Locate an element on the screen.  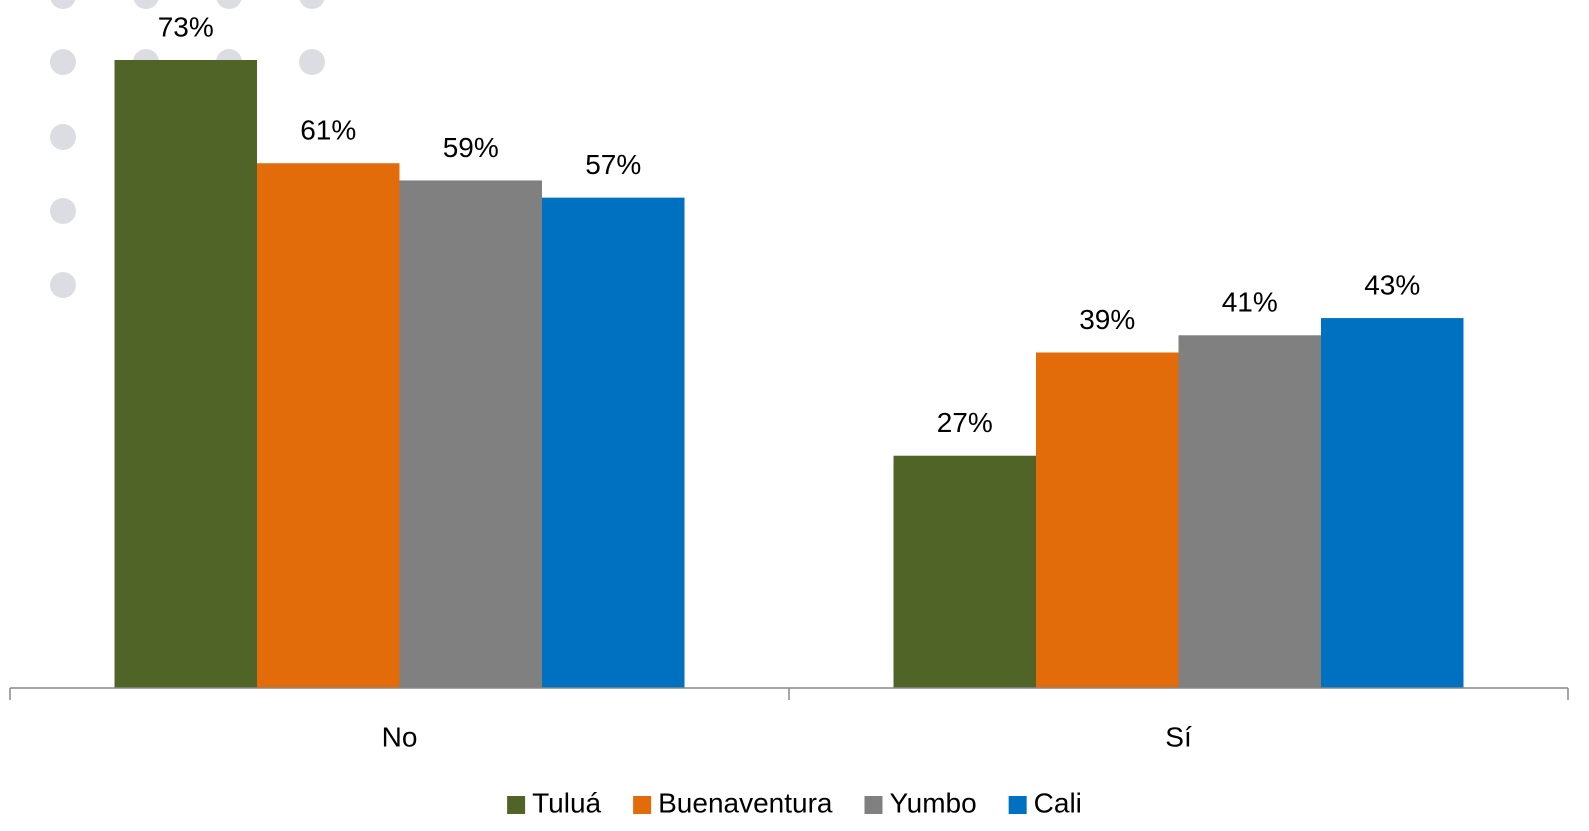
data-label: 43% is located at coordinates (1392, 284).